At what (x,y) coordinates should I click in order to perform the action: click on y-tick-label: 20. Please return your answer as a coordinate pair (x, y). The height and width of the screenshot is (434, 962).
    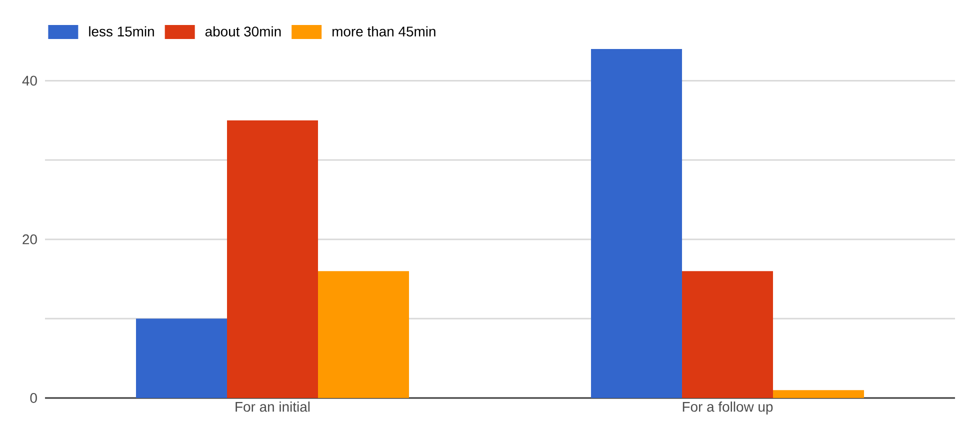
    Looking at the image, I should click on (29, 239).